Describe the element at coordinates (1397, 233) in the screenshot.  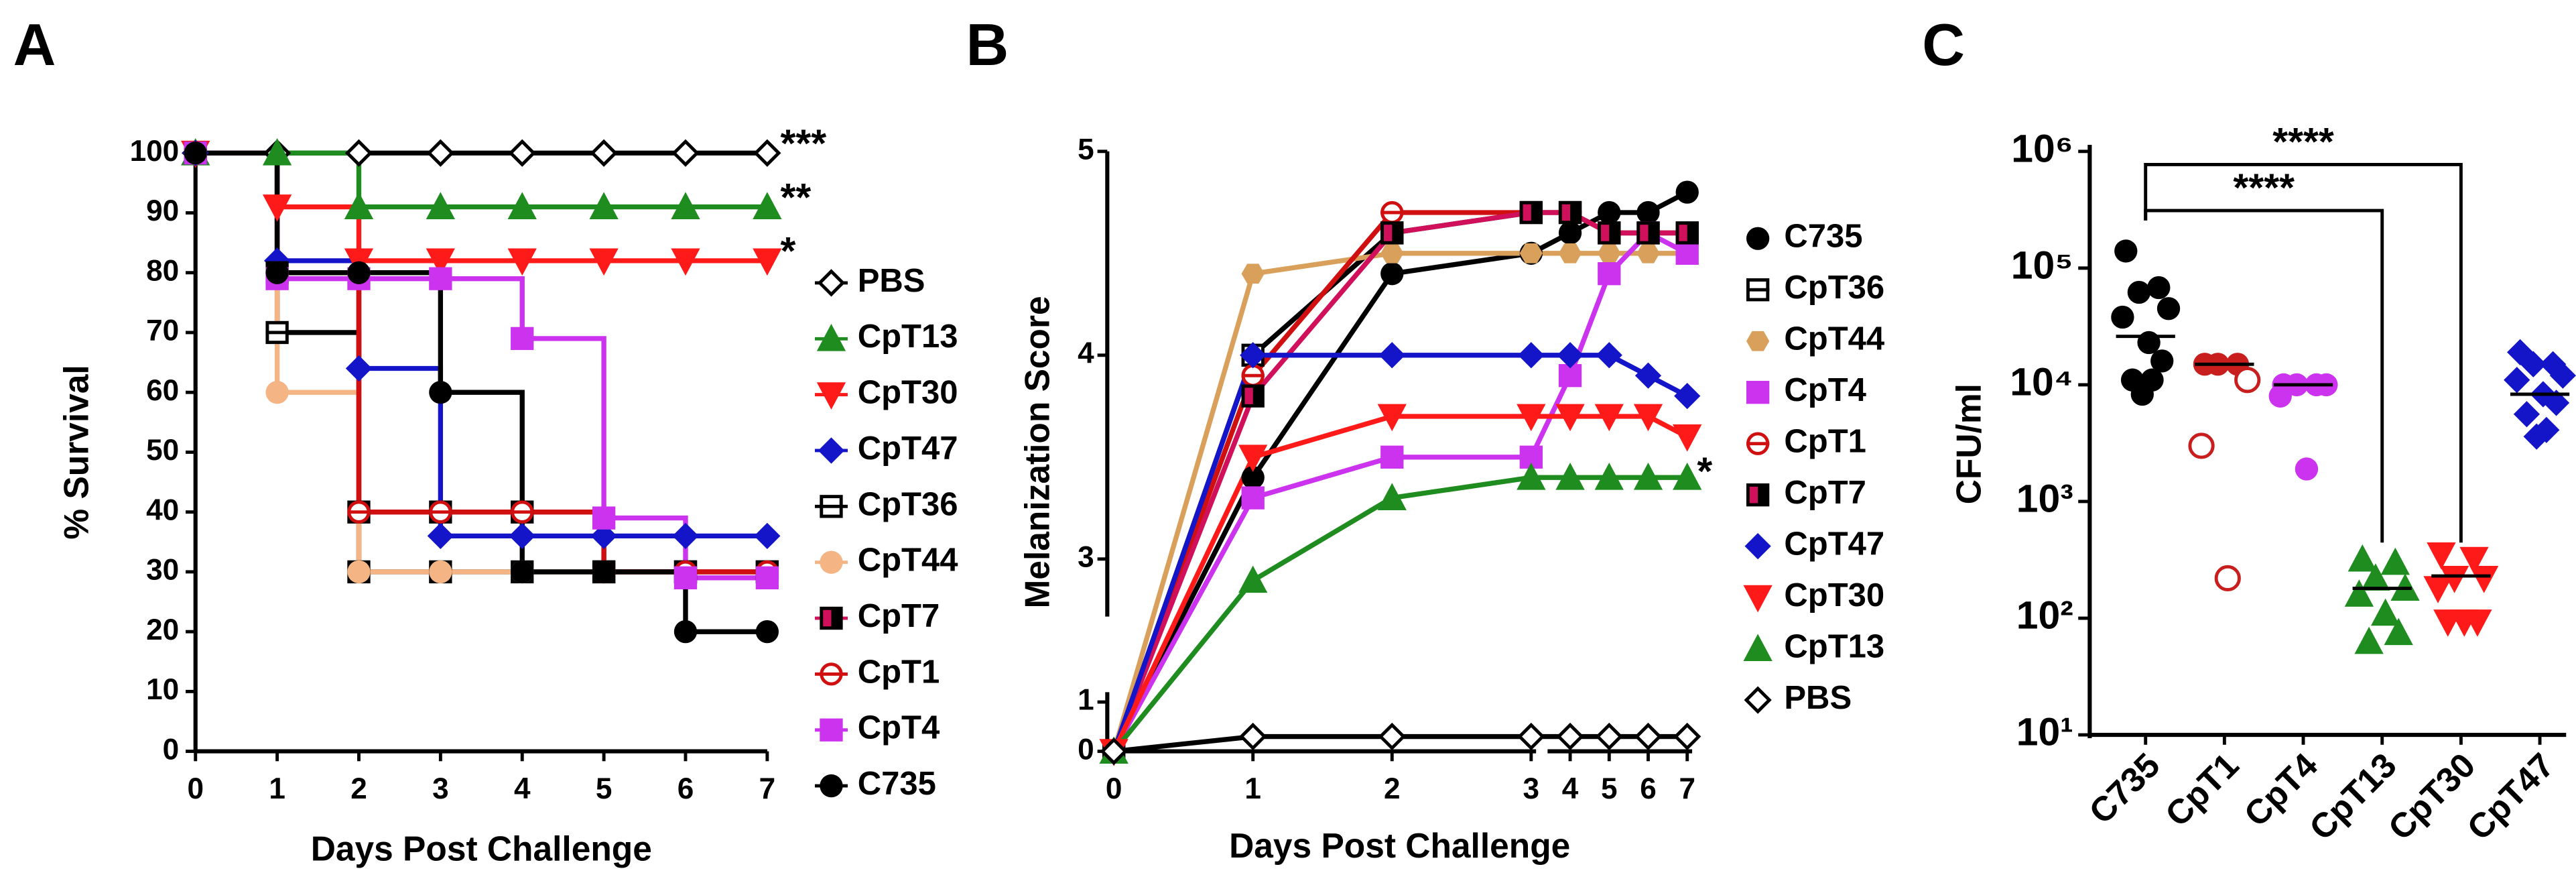
I see `marker-half` at that location.